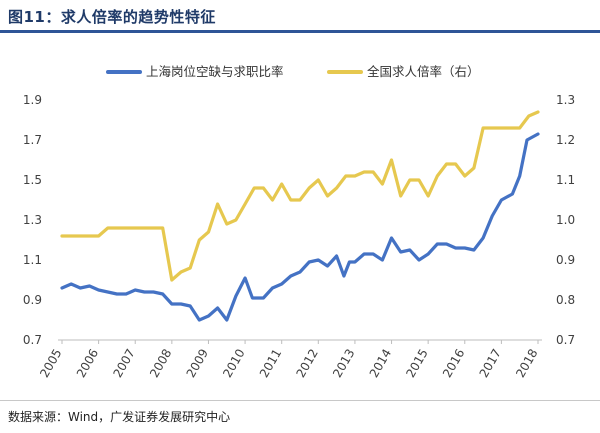 The image size is (600, 433). I want to click on x-tick-label: 2012, so click(307, 363).